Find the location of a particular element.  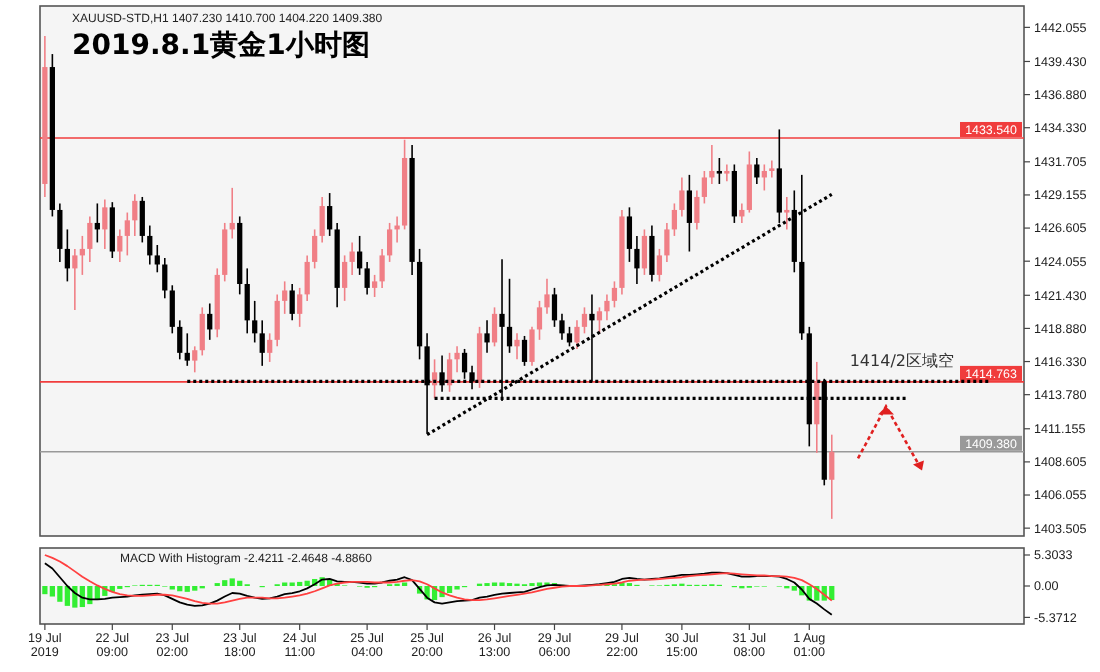

text: 2019.8.1黄金1小时图 is located at coordinates (221, 46).